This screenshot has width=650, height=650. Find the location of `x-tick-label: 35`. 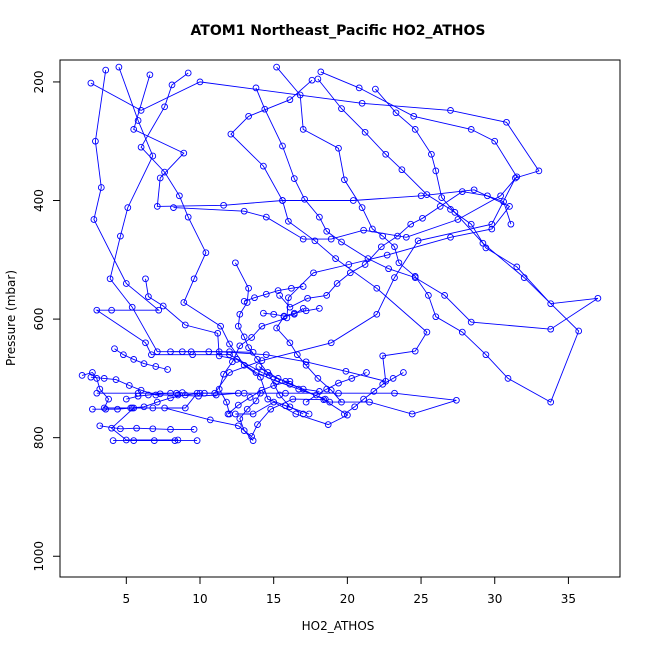

x-tick-label: 35 is located at coordinates (568, 599).